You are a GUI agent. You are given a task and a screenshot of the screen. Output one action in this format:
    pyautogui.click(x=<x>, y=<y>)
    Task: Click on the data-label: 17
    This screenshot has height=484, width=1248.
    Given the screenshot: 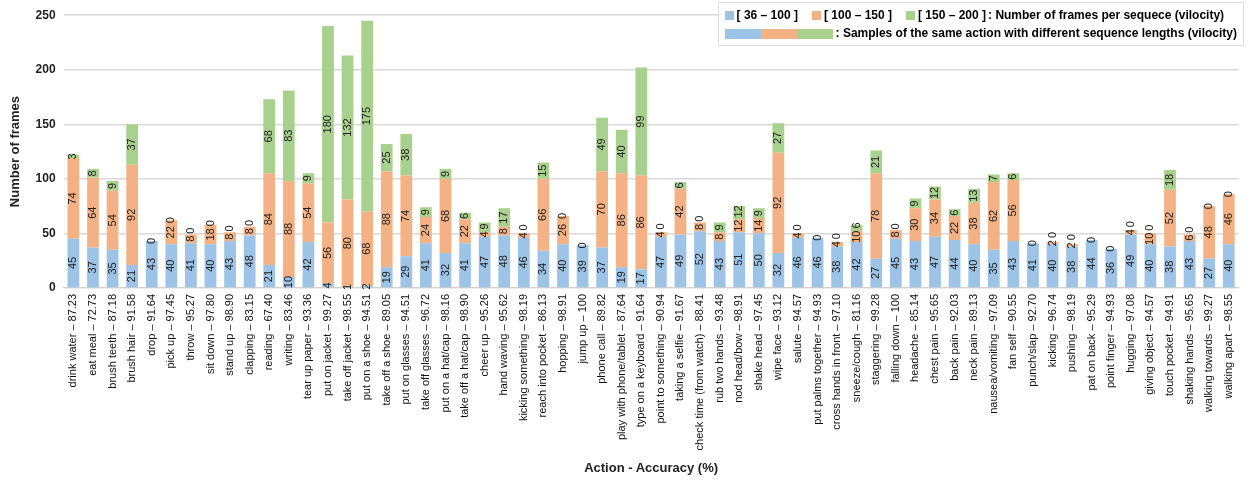 What is the action you would take?
    pyautogui.click(x=503, y=217)
    